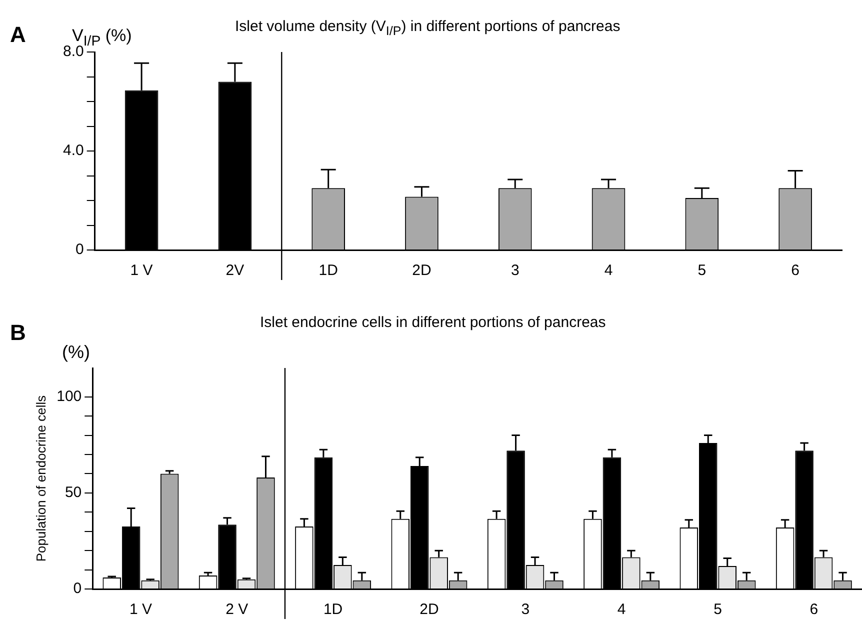  What do you see at coordinates (18, 333) in the screenshot?
I see `text: B` at bounding box center [18, 333].